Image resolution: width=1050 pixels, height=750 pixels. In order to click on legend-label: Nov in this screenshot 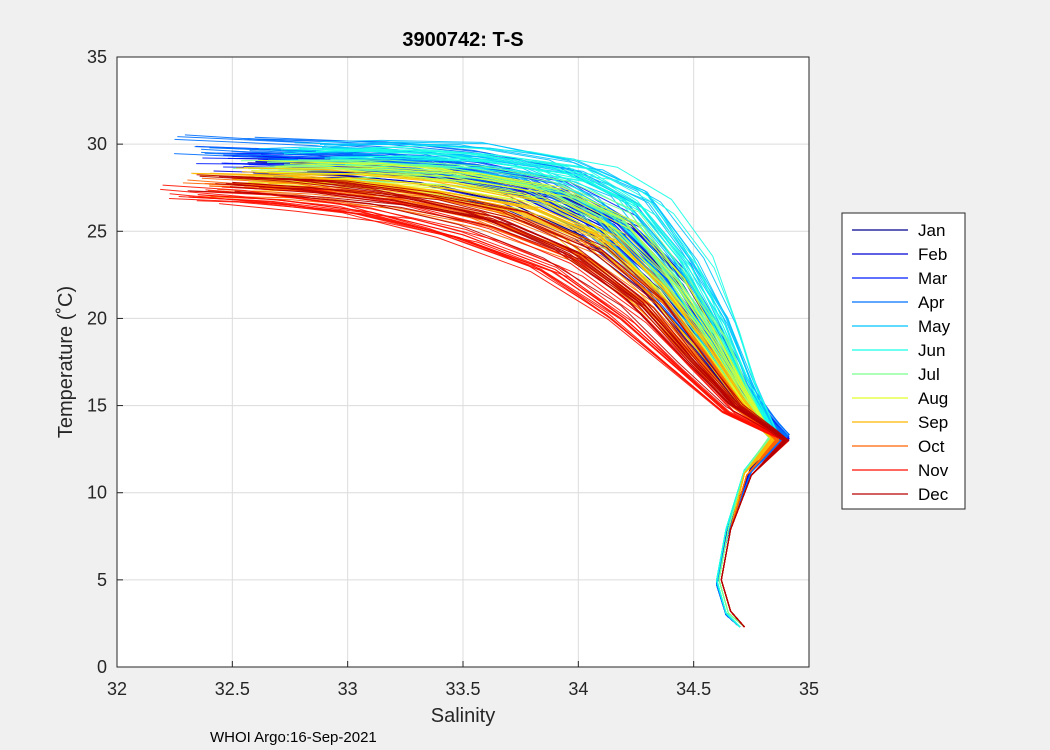, I will do `click(933, 470)`.